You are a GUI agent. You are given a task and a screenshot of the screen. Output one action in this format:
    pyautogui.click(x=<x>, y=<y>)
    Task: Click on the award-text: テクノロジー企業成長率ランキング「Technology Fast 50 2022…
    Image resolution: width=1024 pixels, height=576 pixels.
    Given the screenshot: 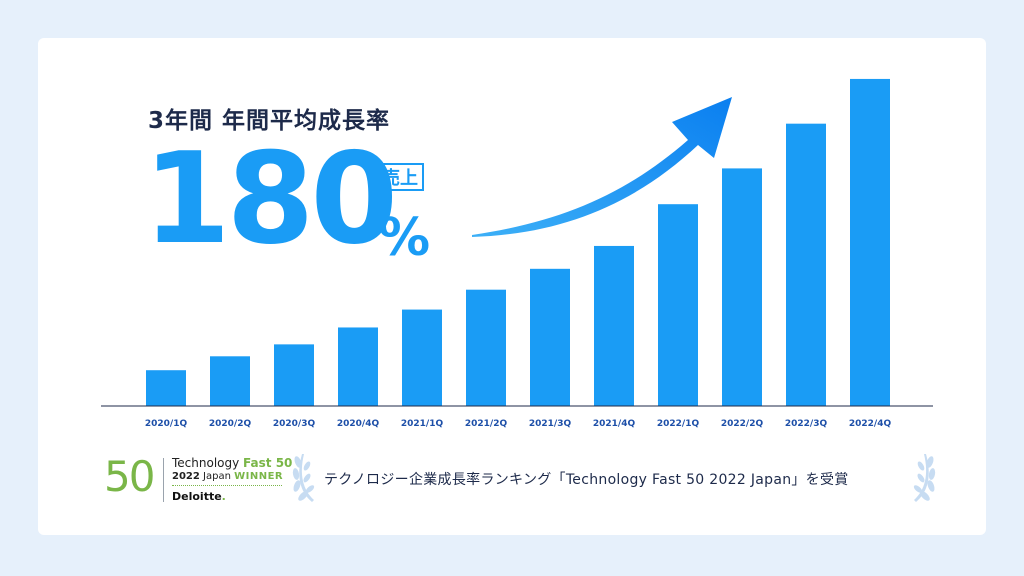 What is the action you would take?
    pyautogui.click(x=586, y=480)
    